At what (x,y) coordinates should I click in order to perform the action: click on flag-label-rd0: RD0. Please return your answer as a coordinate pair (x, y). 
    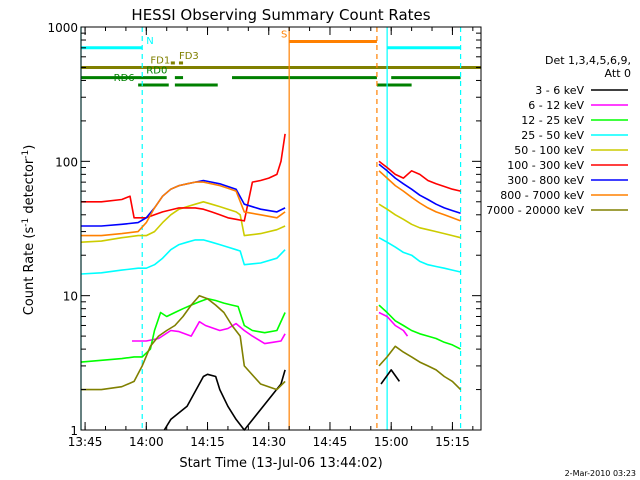
    Looking at the image, I should click on (156, 71).